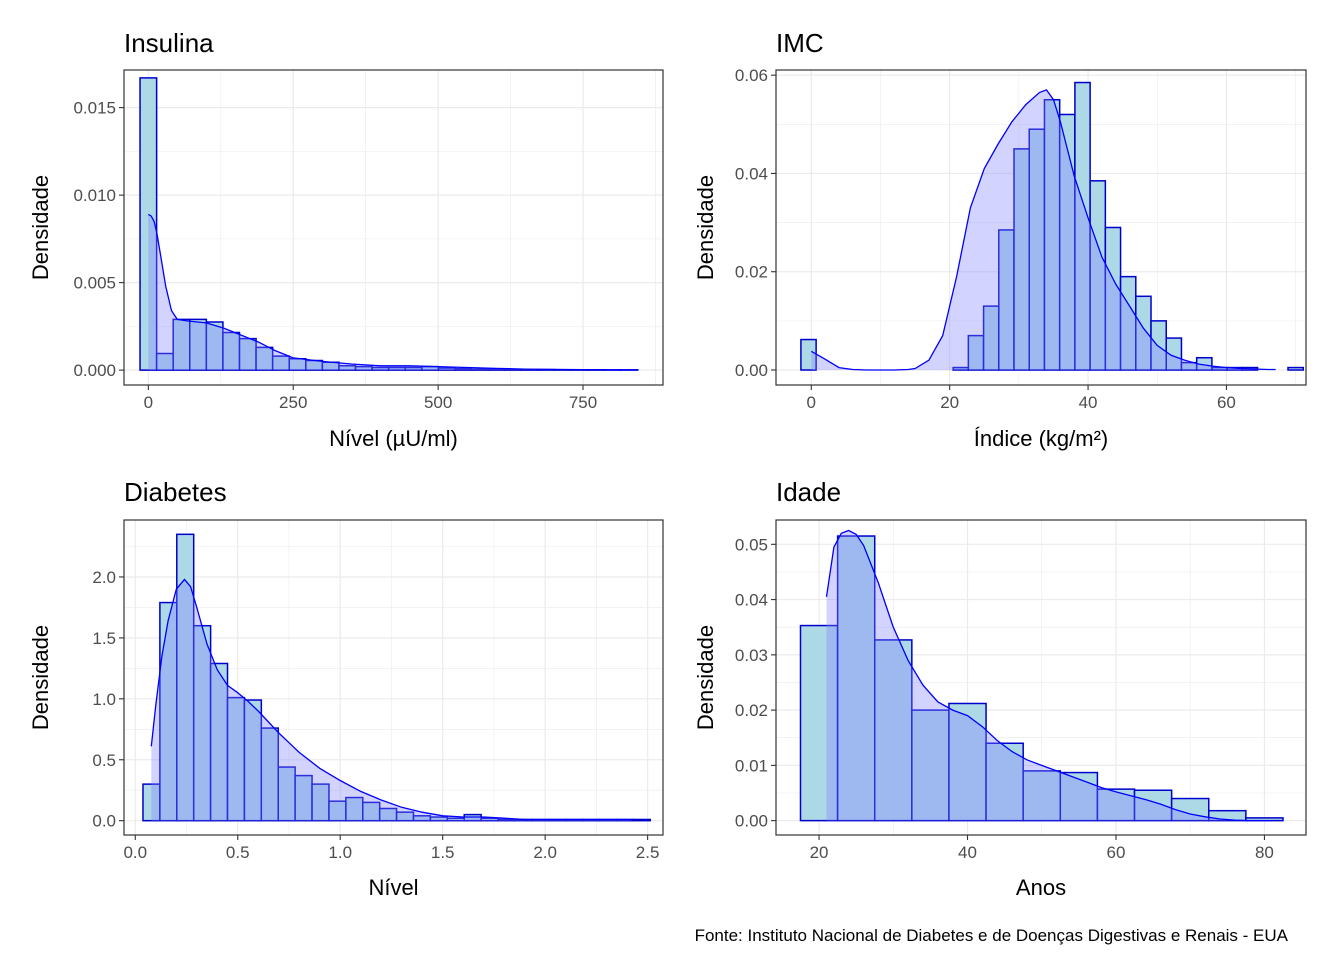  I want to click on chart-title: Insulina, so click(169, 43).